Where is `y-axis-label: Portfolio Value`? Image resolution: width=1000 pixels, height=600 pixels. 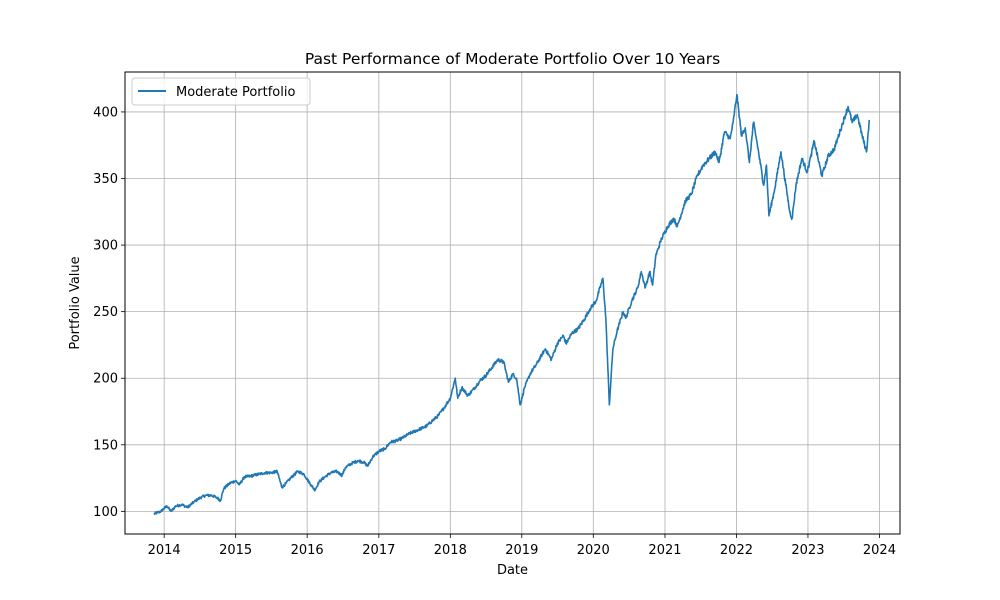 y-axis-label: Portfolio Value is located at coordinates (75, 302).